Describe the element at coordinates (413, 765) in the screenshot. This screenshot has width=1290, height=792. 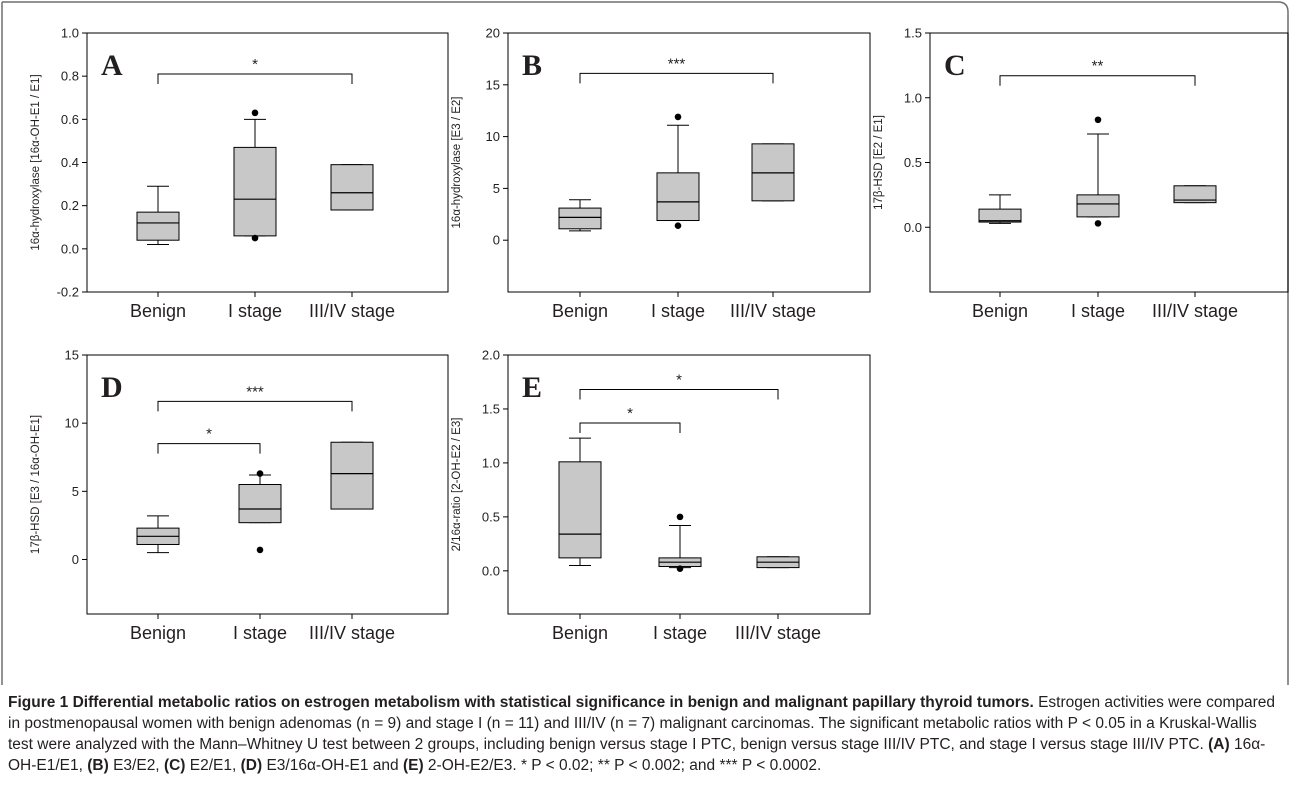
I see `caption-ref-e: (E)` at that location.